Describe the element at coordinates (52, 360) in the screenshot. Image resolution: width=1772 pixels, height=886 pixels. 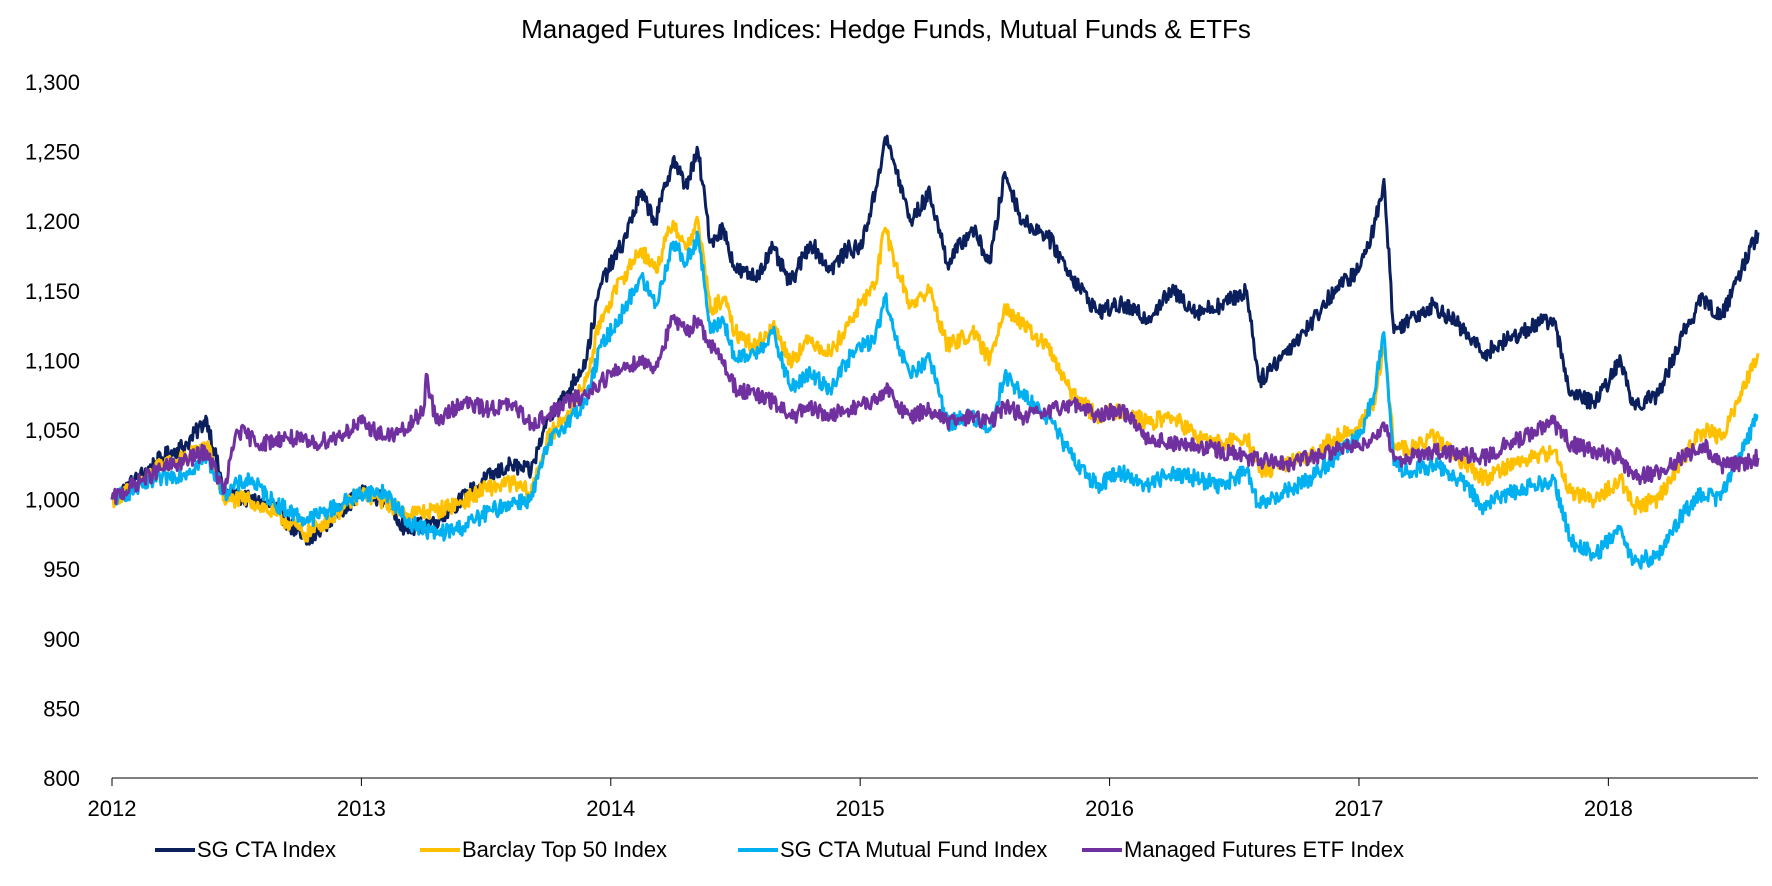
I see `y-tick-label: 1,100` at that location.